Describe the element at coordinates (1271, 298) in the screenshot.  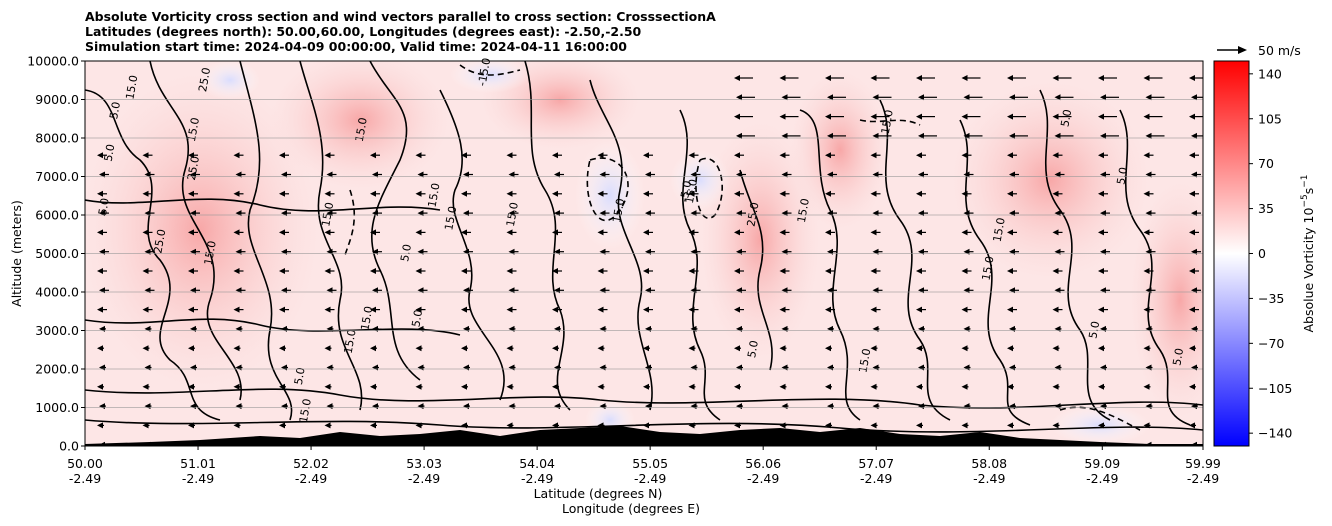
I see `colorbar-tick-label: −35` at that location.